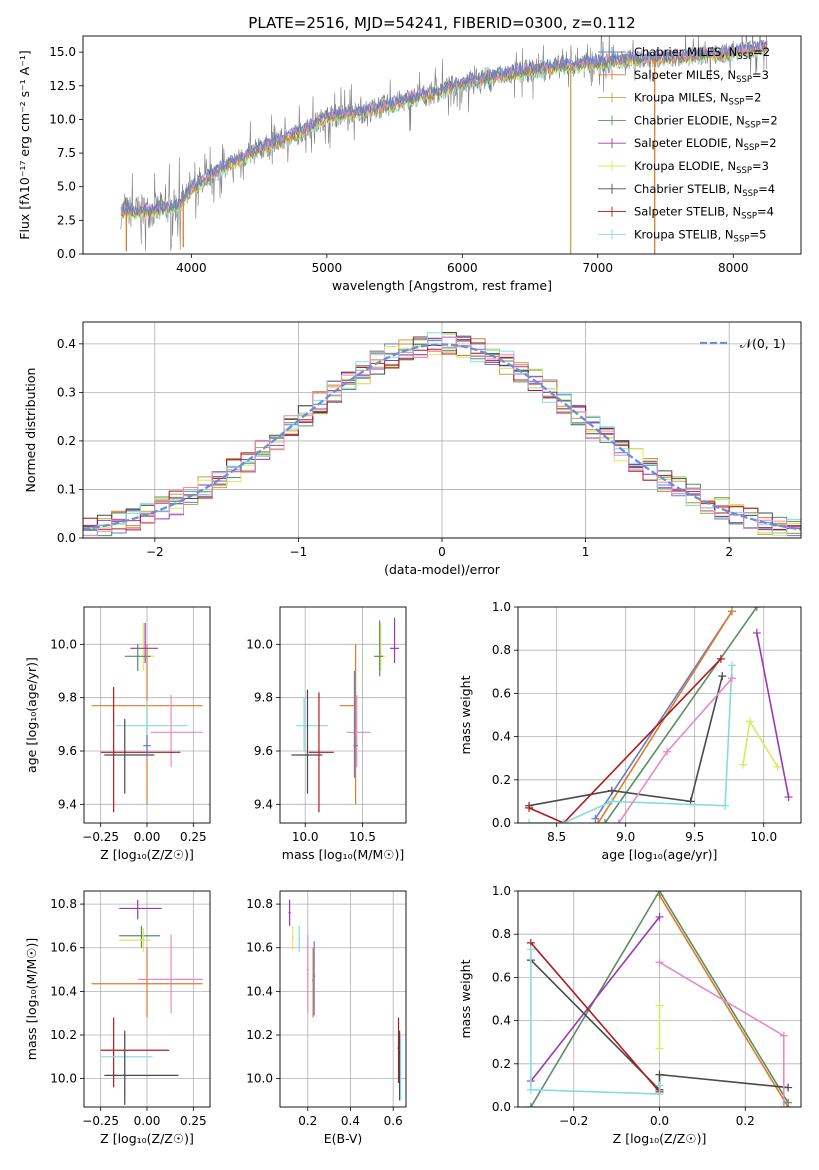  Describe the element at coordinates (763, 343) in the screenshot. I see `legend-entry-normal: 𝒩(0, 1)` at that location.